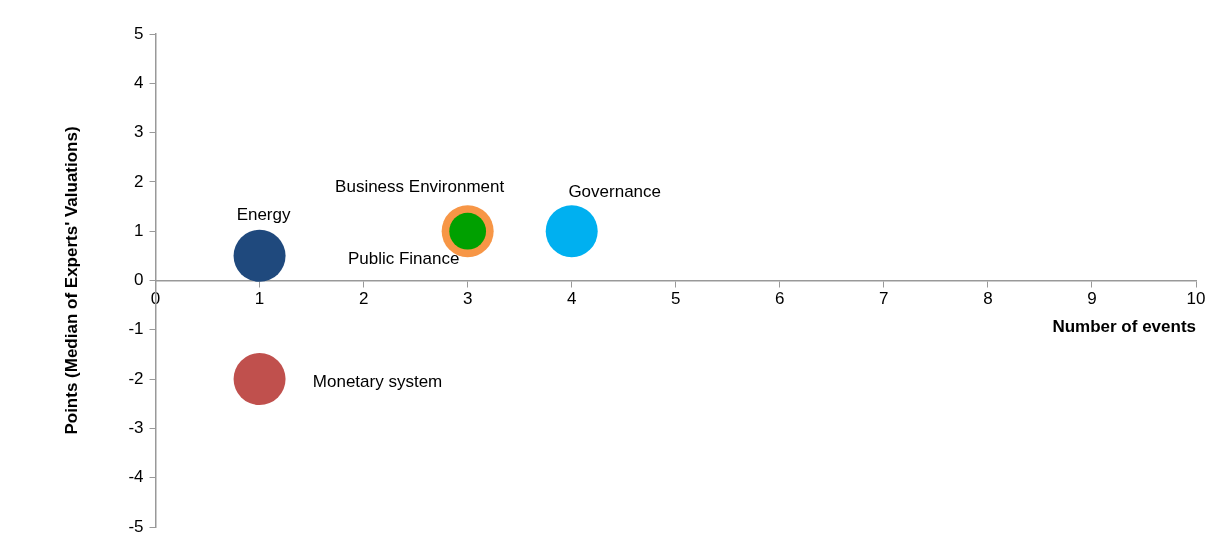  What do you see at coordinates (139, 280) in the screenshot?
I see `y-tick-label: 0` at bounding box center [139, 280].